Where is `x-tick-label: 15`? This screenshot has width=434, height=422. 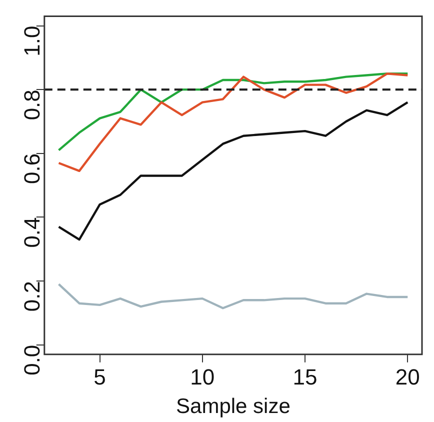 x-tick-label: 15 is located at coordinates (305, 377).